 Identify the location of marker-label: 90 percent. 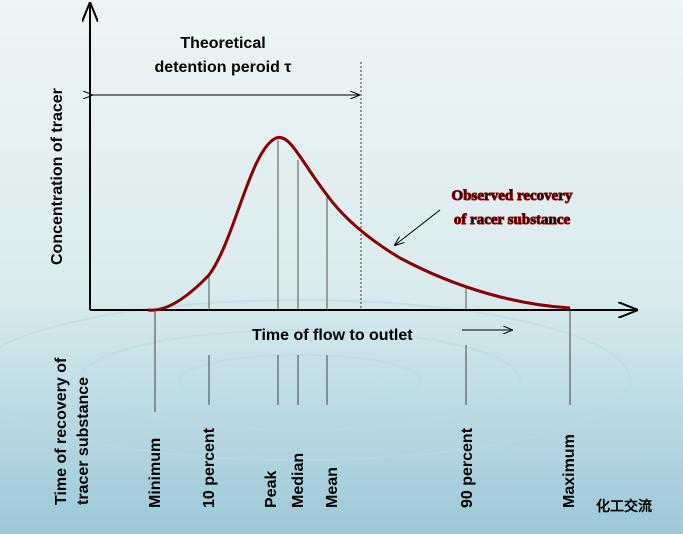
(467, 467).